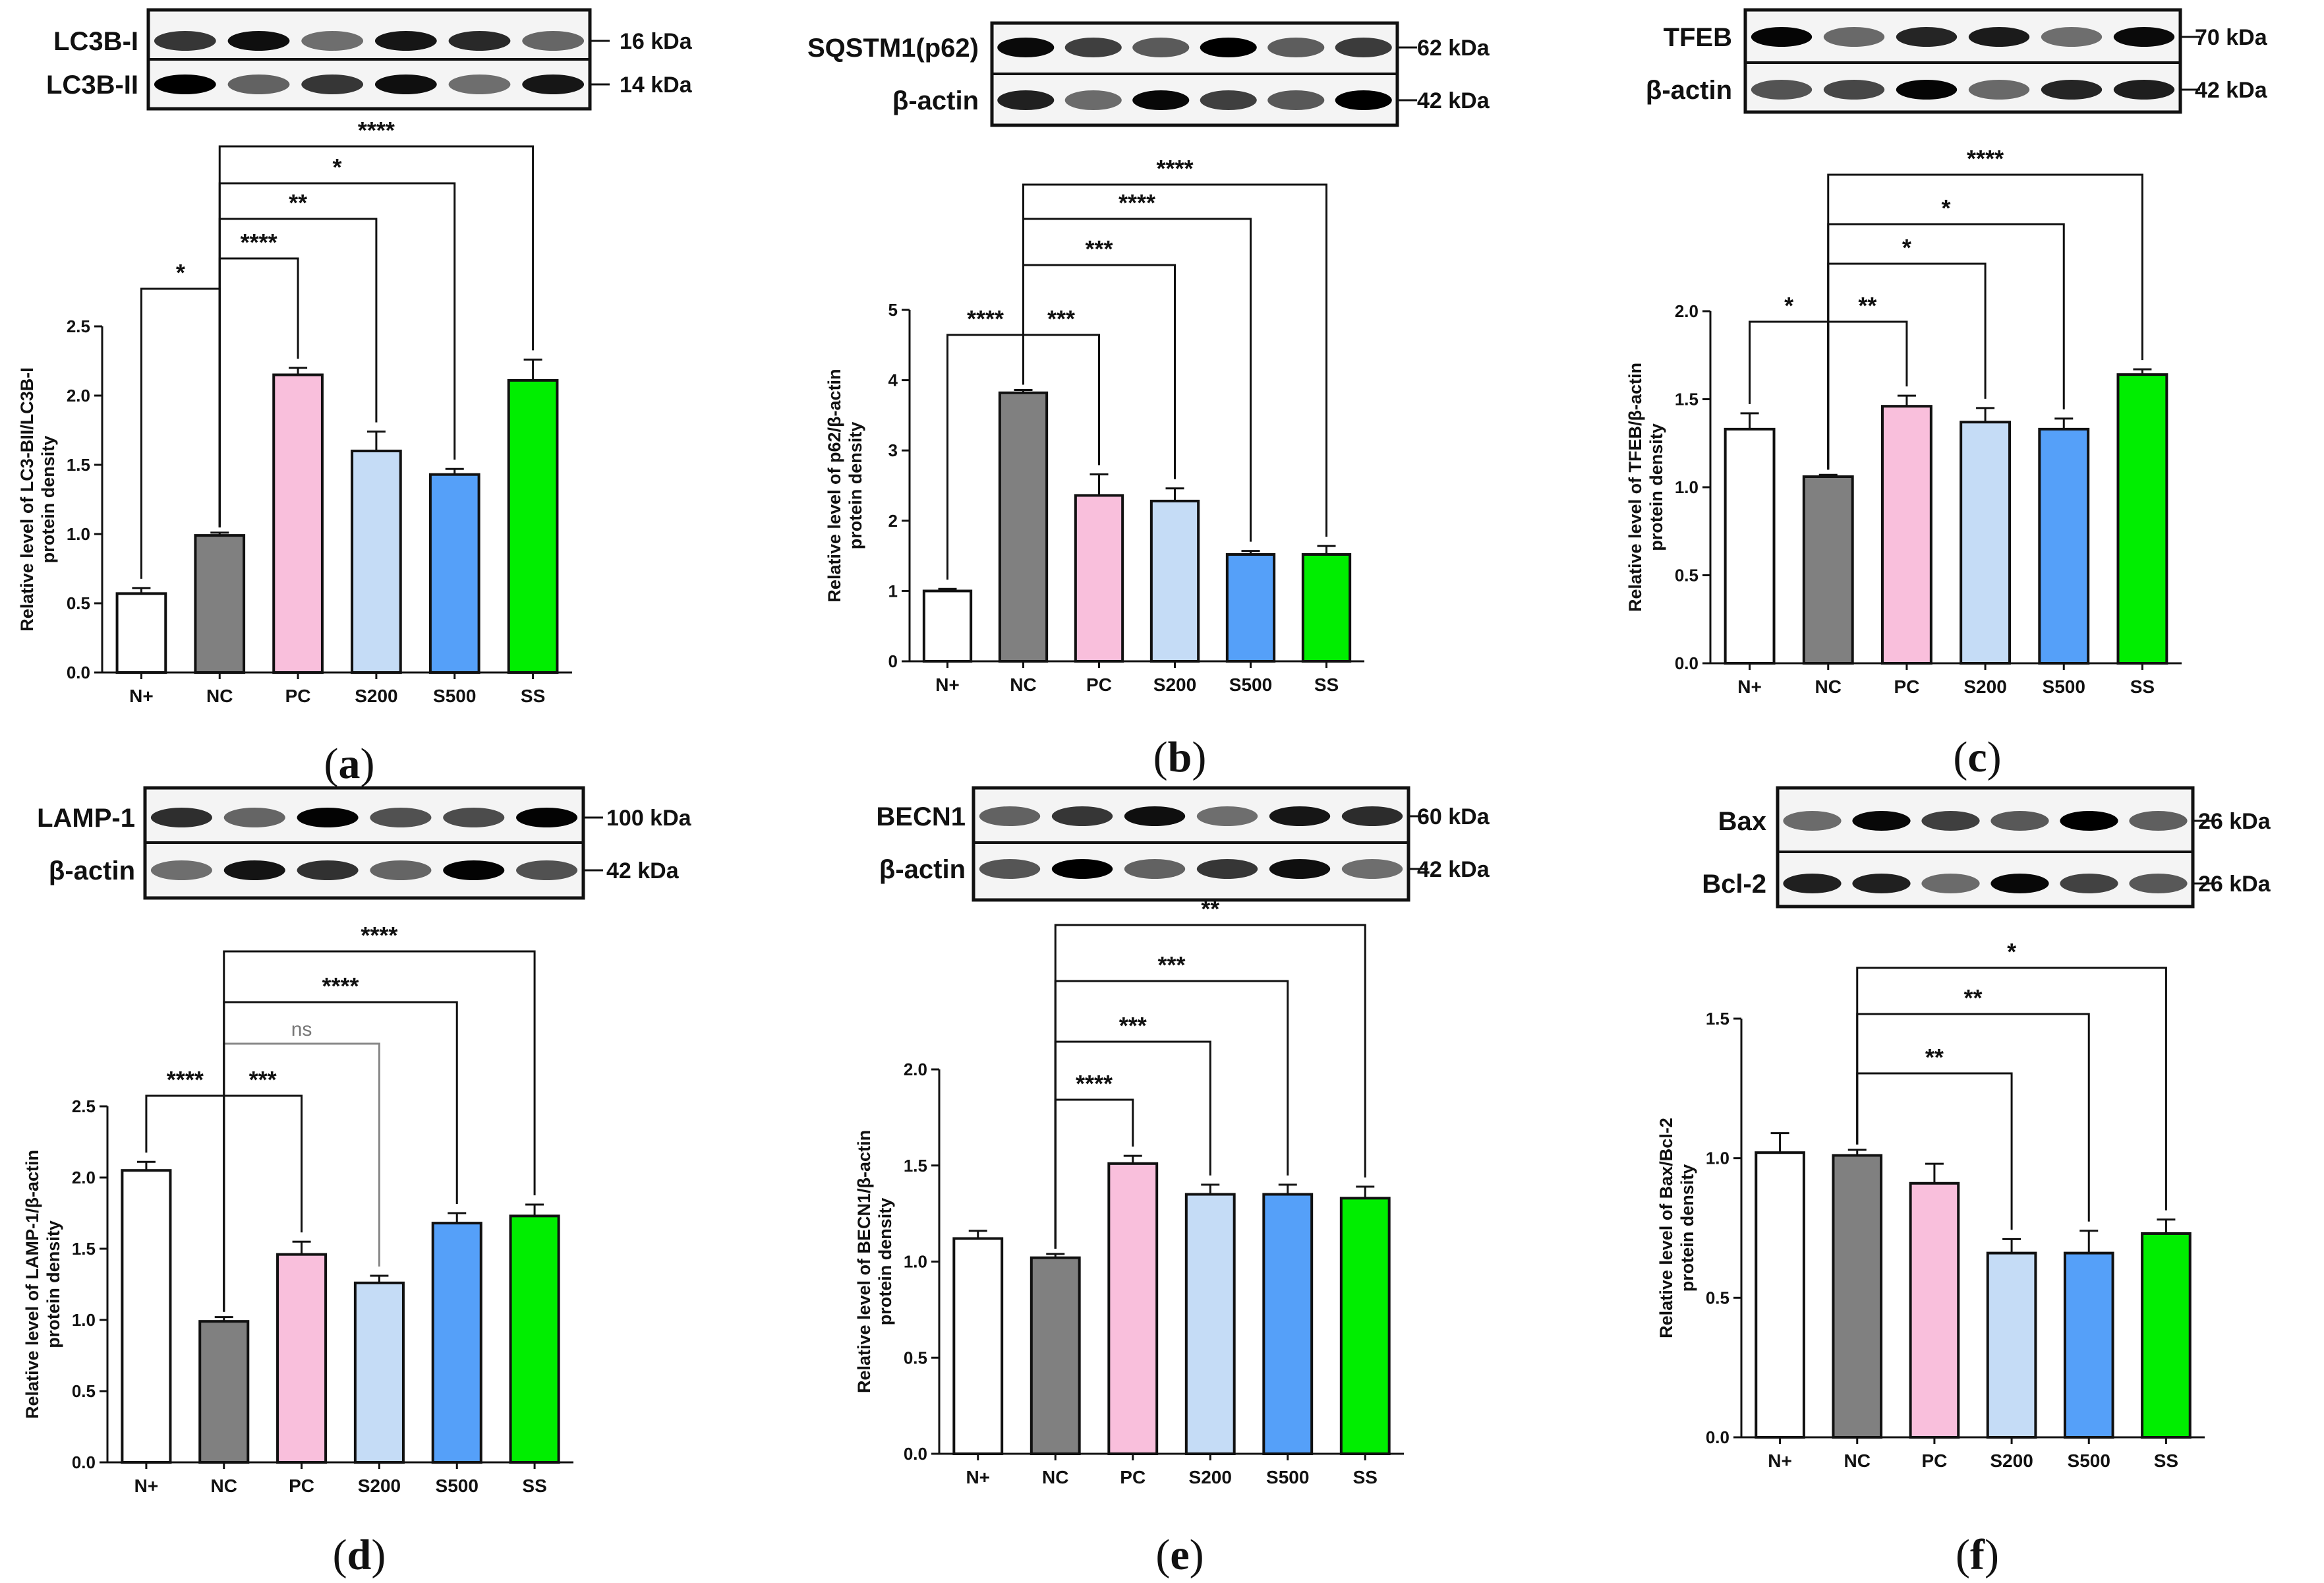 Image resolution: width=2324 pixels, height=1583 pixels. Describe the element at coordinates (1946, 532) in the screenshot. I see `bars-c: N+ NC PC S200 S500 SS` at that location.